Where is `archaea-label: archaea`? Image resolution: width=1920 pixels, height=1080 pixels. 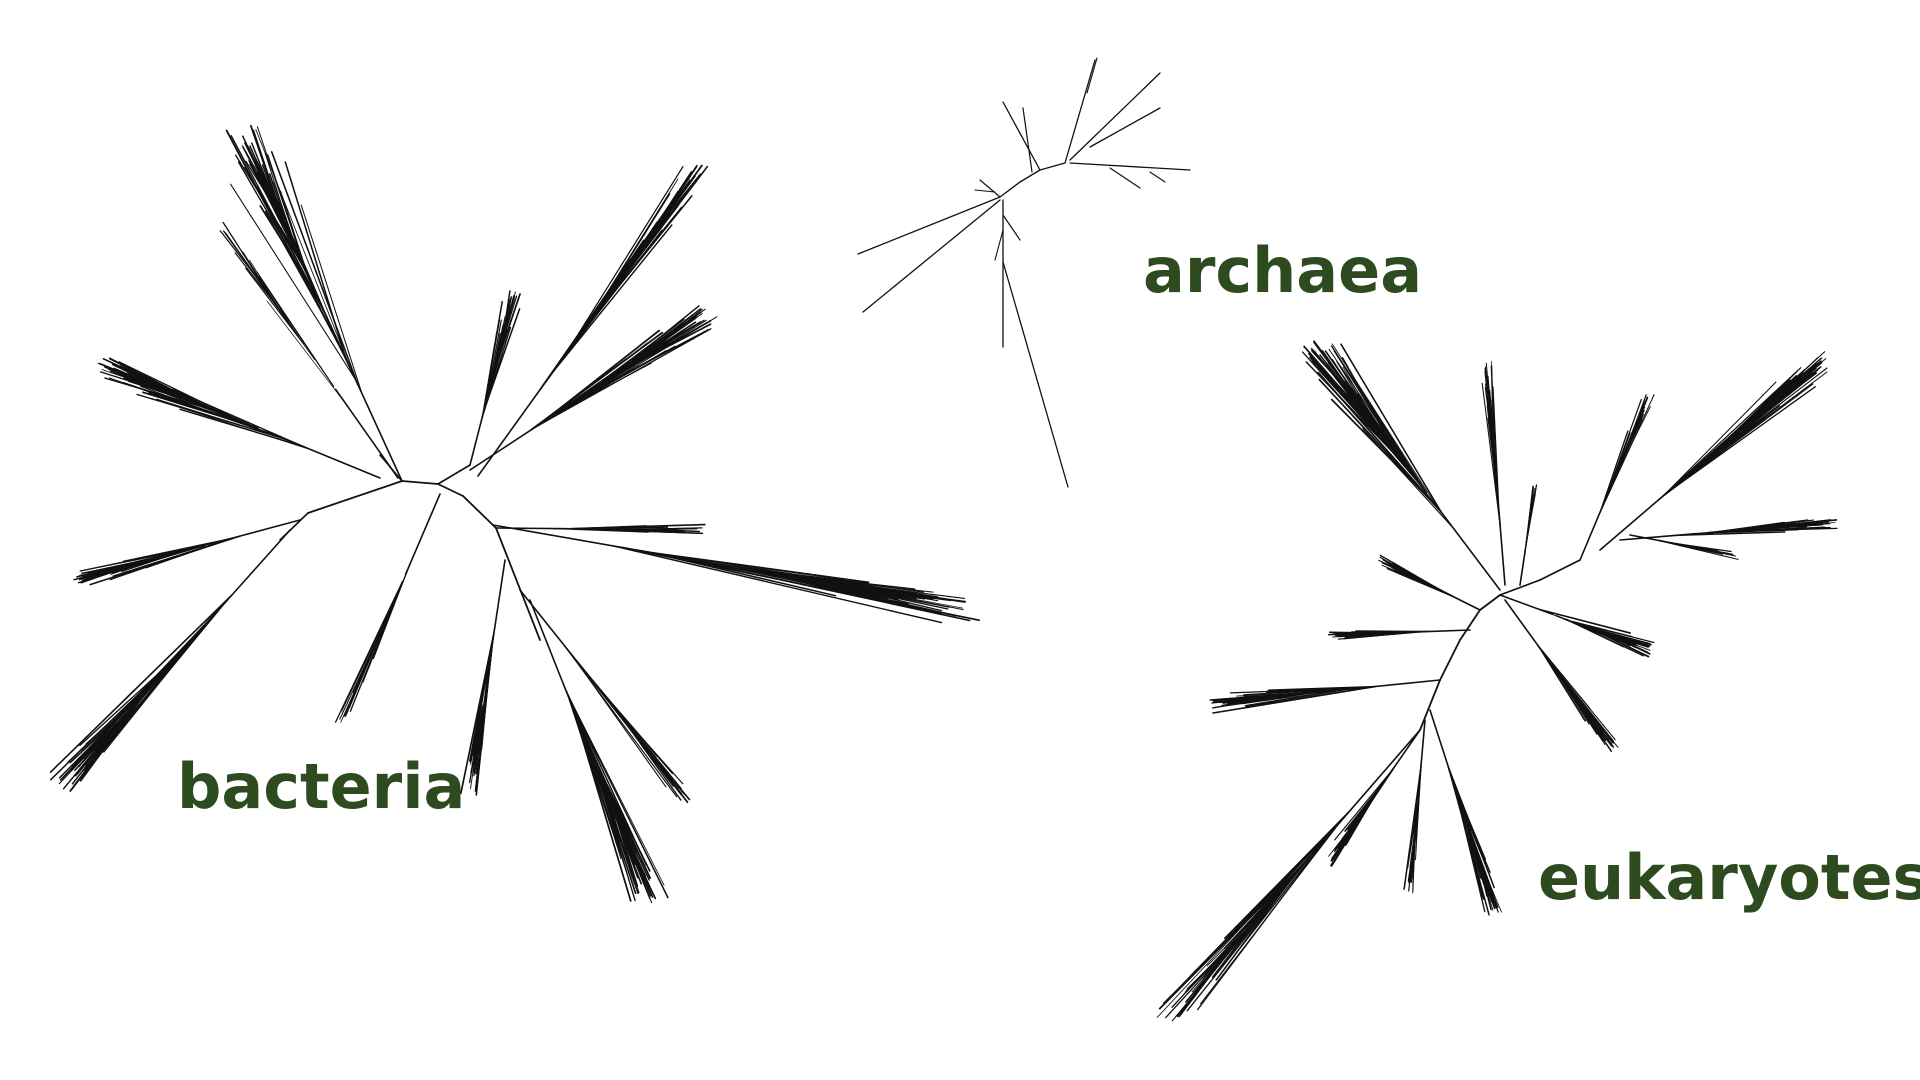 archaea-label: archaea is located at coordinates (1282, 271).